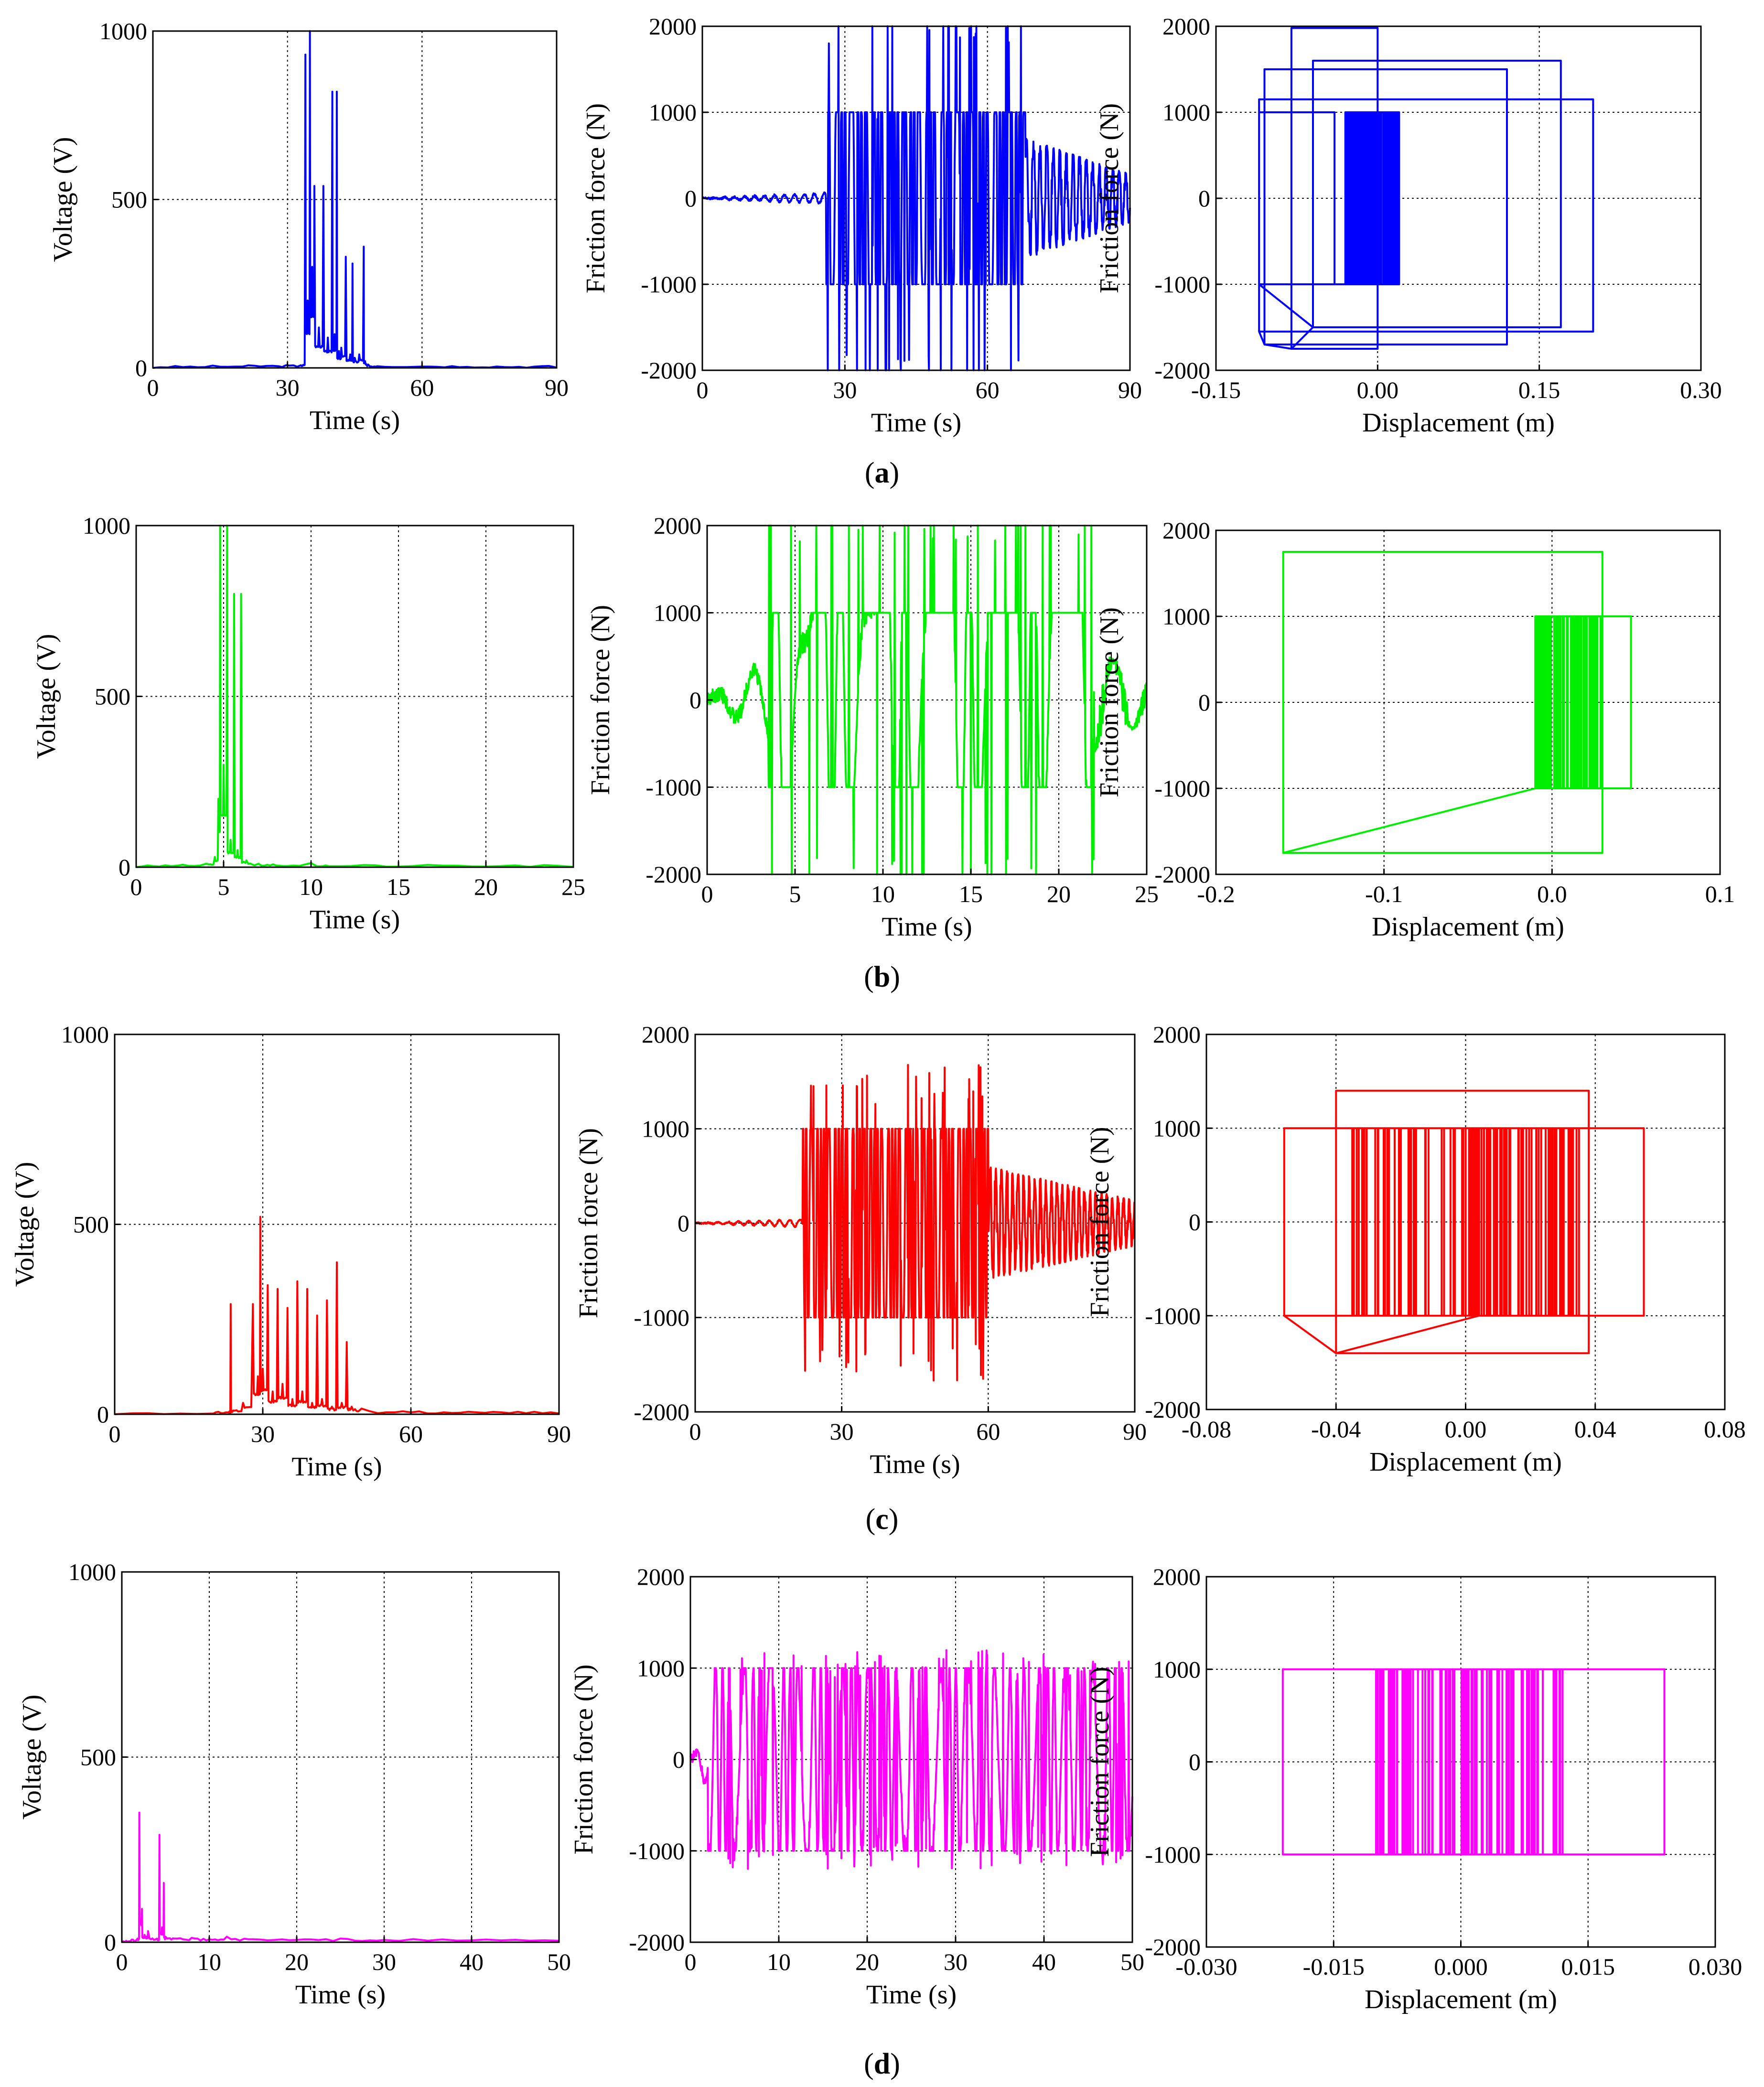 The image size is (1764, 2087). I want to click on x-tick-label: -0.15, so click(1216, 390).